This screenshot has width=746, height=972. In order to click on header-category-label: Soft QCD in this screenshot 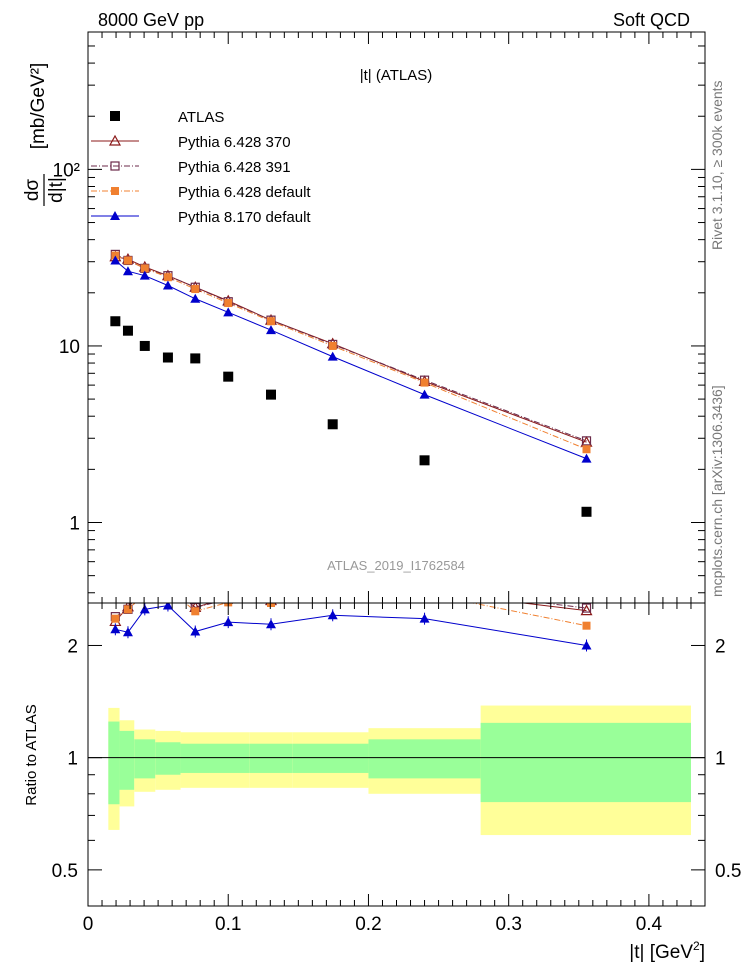, I will do `click(651, 20)`.